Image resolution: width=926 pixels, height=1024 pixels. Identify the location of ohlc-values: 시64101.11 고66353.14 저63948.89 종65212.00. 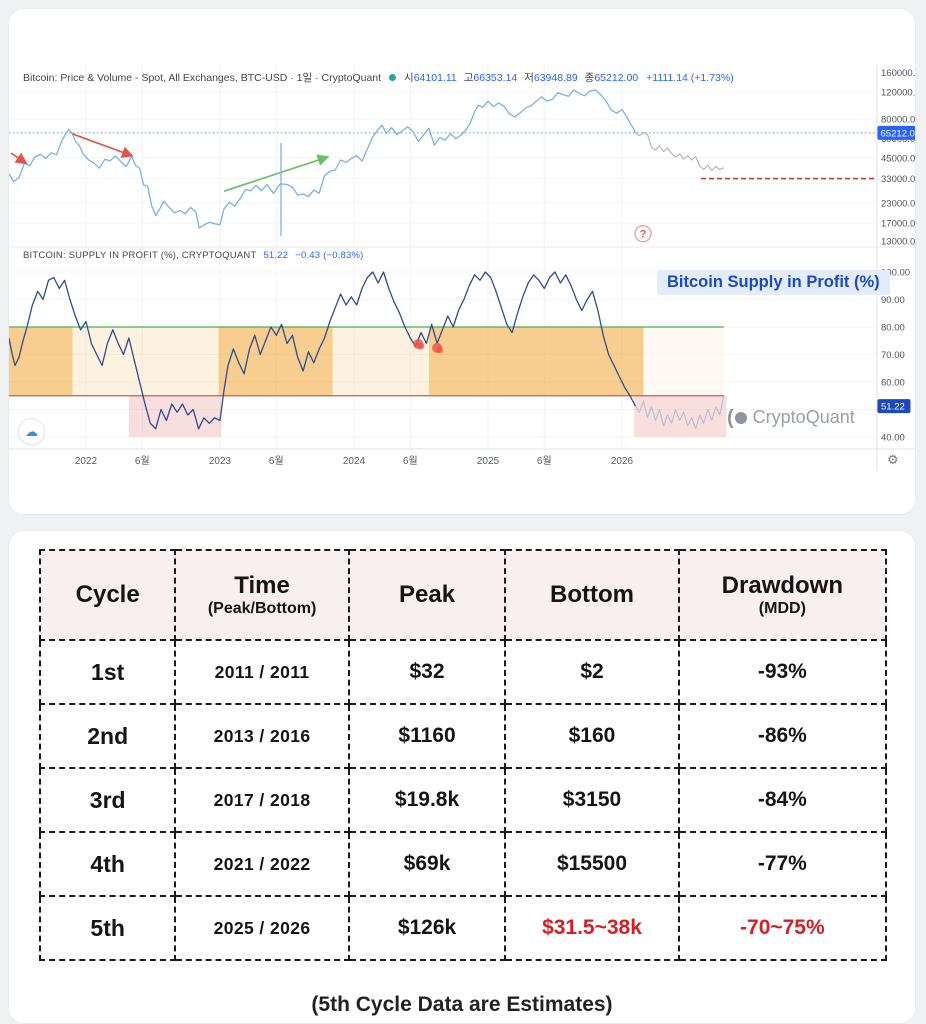
(521, 77).